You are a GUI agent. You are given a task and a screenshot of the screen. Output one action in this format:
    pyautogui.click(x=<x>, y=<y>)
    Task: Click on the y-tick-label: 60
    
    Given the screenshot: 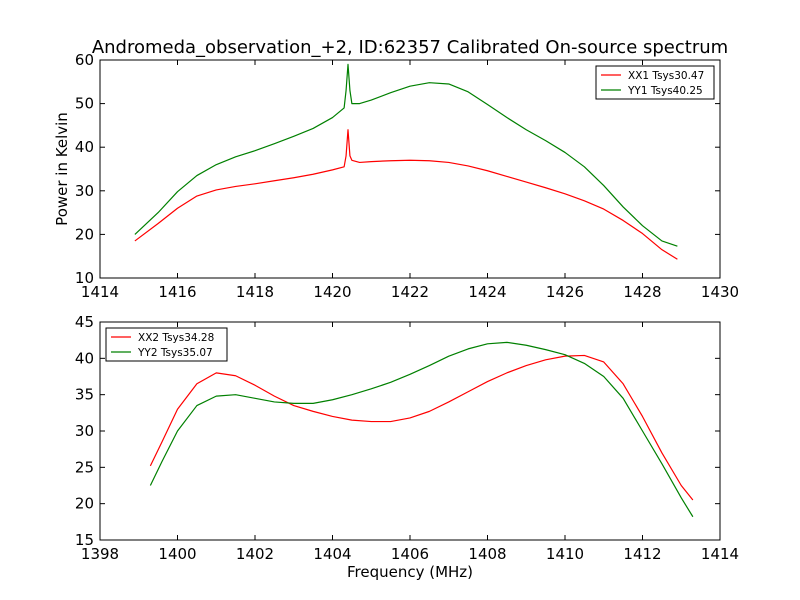 What is the action you would take?
    pyautogui.click(x=84, y=60)
    